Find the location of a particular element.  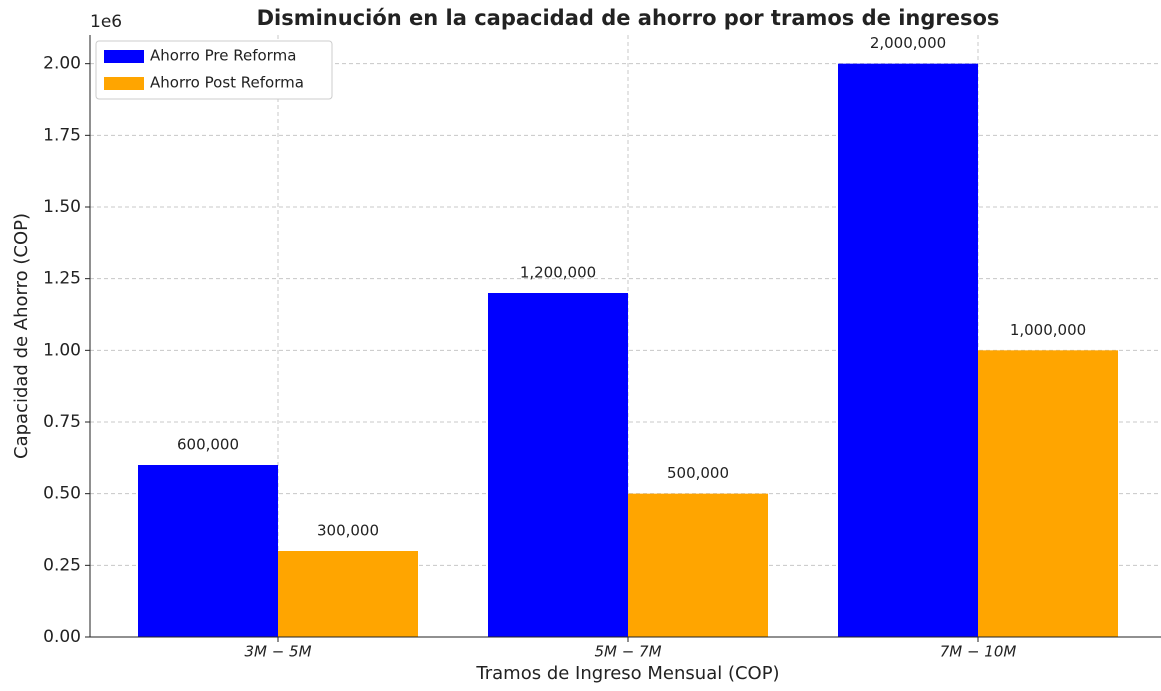

y-offset-label: 1e6 is located at coordinates (106, 22).